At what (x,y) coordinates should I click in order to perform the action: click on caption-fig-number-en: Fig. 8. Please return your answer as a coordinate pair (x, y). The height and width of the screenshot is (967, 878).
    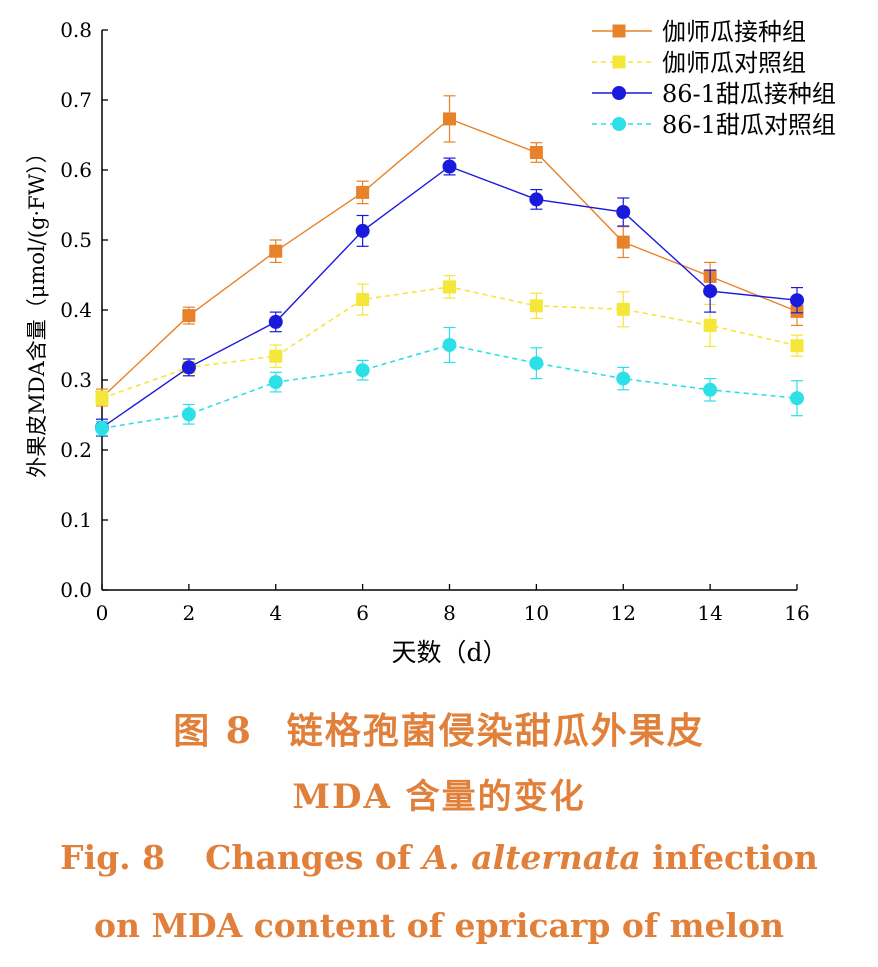
    Looking at the image, I should click on (113, 857).